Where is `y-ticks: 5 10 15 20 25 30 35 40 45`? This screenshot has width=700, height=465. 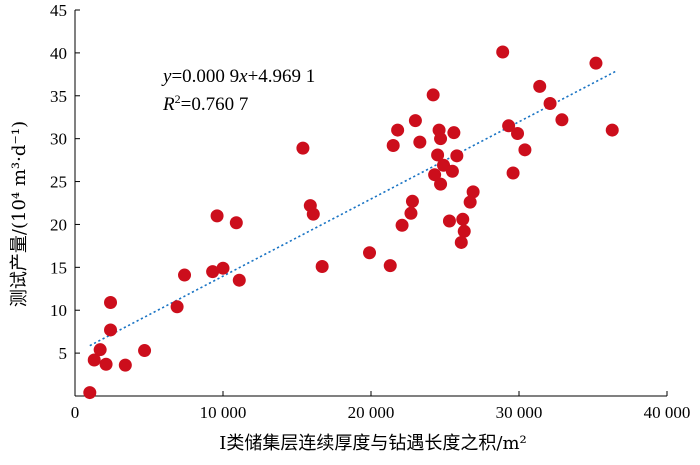
y-ticks: 5 10 15 20 25 30 35 40 45 is located at coordinates (65, 182).